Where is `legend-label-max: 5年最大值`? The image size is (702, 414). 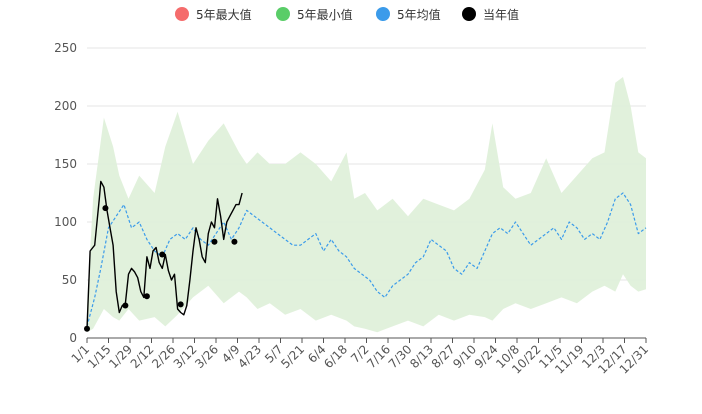 legend-label-max: 5年最大值 is located at coordinates (224, 14).